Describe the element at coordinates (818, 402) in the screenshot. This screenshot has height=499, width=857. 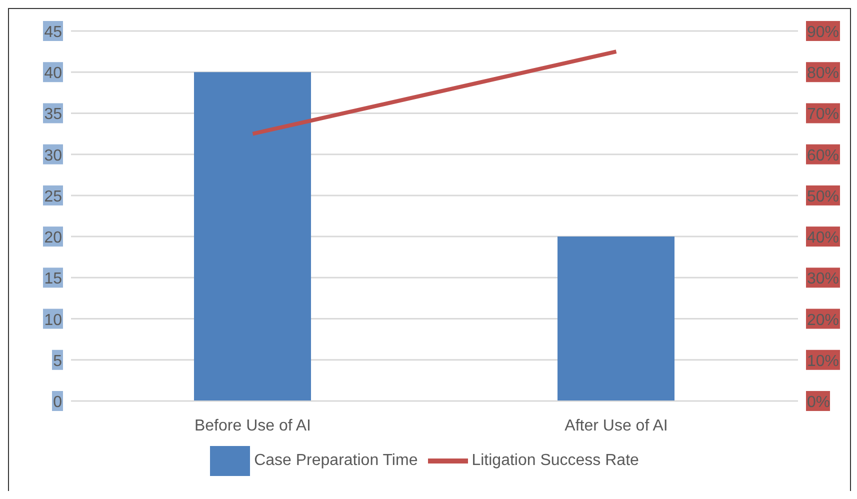
I see `y2-tick-label: 0%` at that location.